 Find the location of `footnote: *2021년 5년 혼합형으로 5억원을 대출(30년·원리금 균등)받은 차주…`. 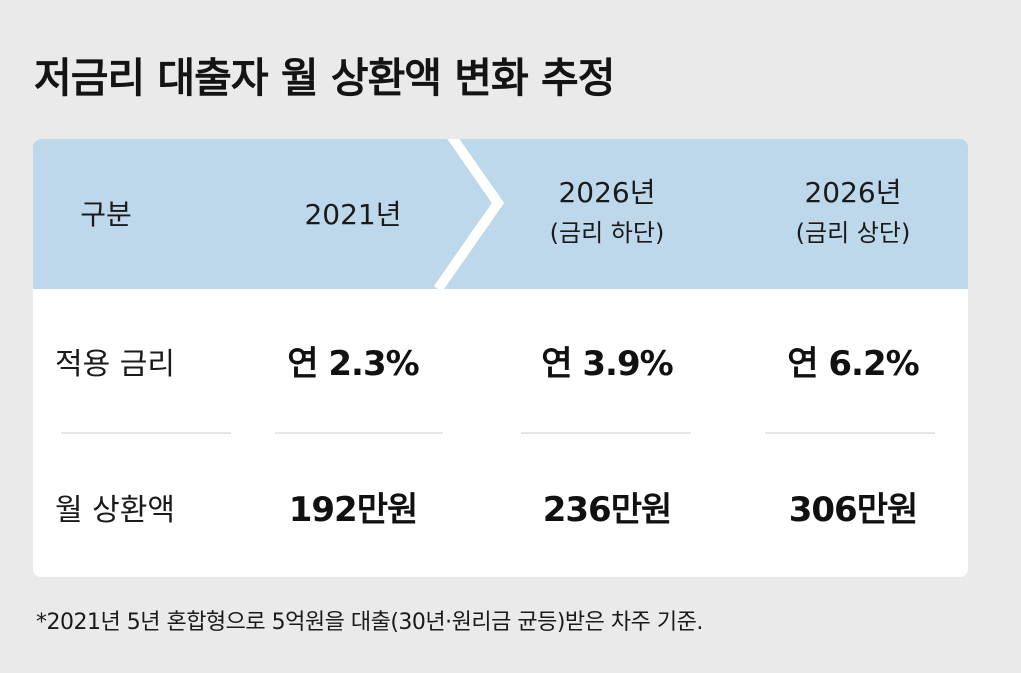

footnote: *2021년 5년 혼합형으로 5억원을 대출(30년·원리금 균등)받은 차주… is located at coordinates (369, 622).